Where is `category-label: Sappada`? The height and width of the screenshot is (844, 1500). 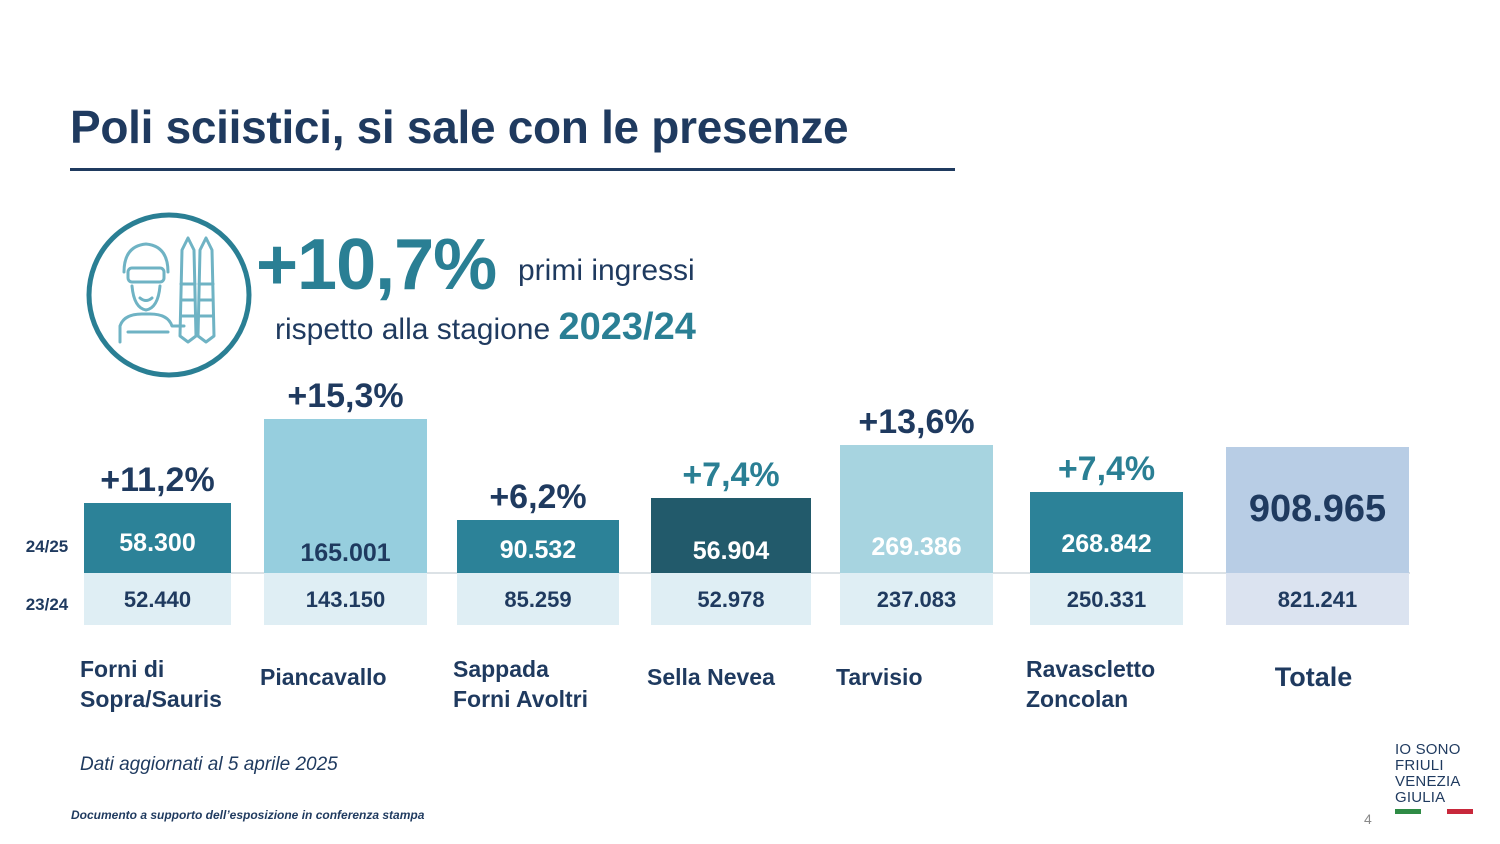 category-label: Sappada is located at coordinates (501, 669).